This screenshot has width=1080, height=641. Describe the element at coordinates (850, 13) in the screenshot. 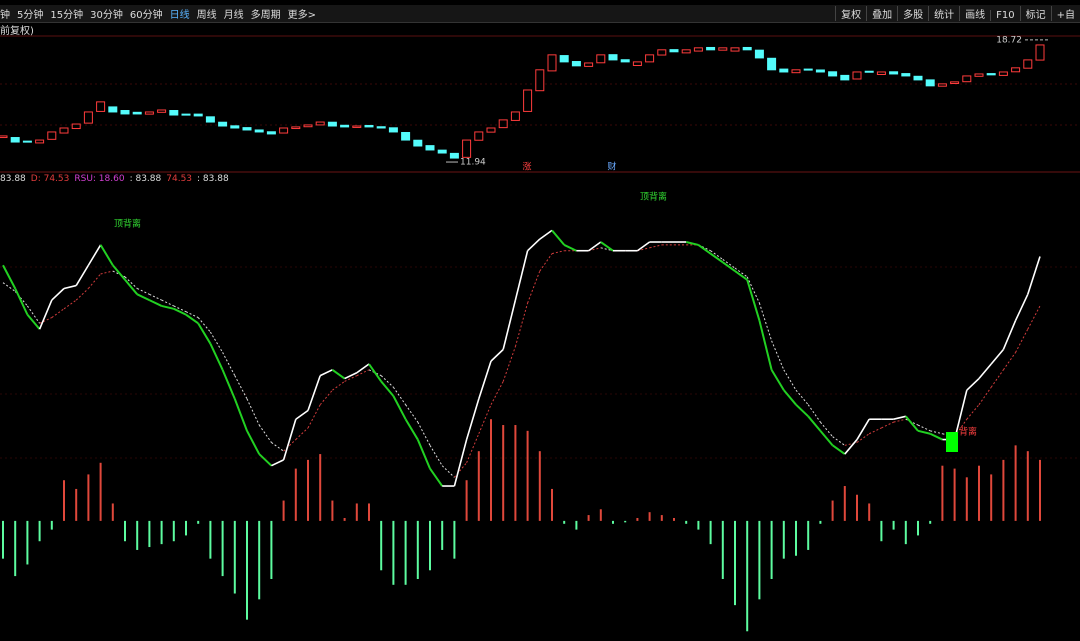

I see `tool-button: 复权` at that location.